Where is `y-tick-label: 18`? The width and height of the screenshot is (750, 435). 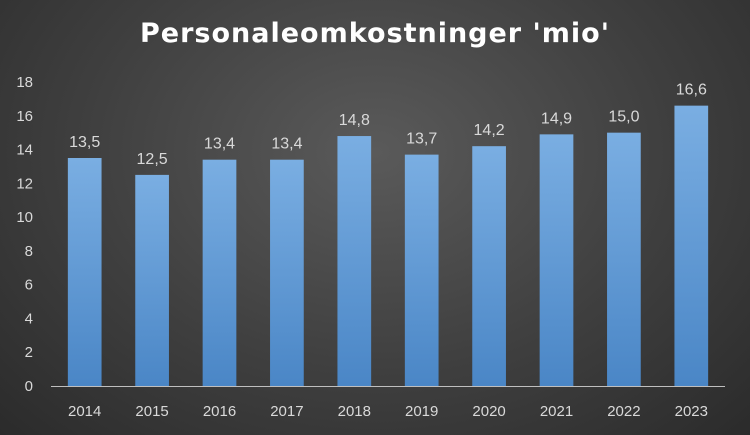 y-tick-label: 18 is located at coordinates (24, 82).